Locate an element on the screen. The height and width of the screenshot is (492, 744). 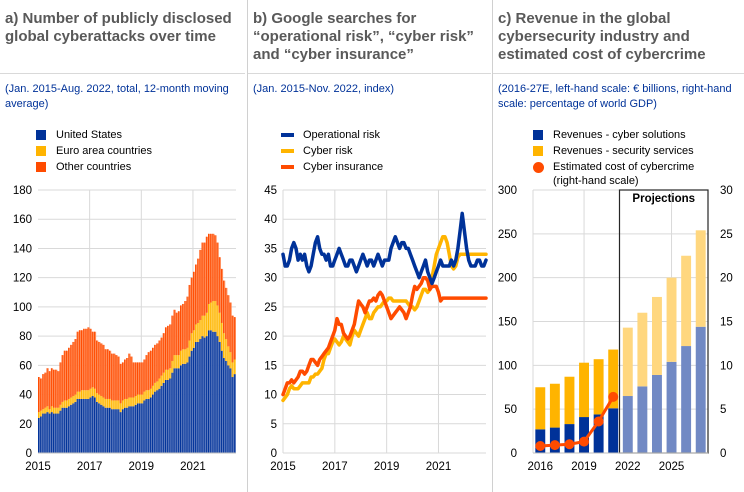
y-tick-label-right: 25 is located at coordinates (726, 235).